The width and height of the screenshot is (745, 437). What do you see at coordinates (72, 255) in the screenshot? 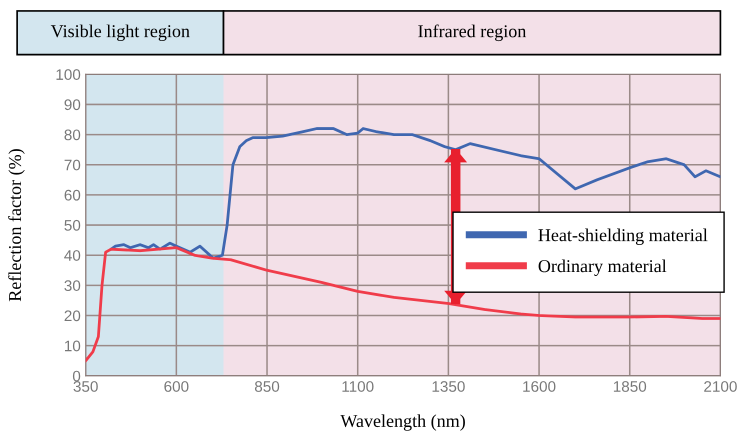
I see `y-tick-label: 40` at bounding box center [72, 255].